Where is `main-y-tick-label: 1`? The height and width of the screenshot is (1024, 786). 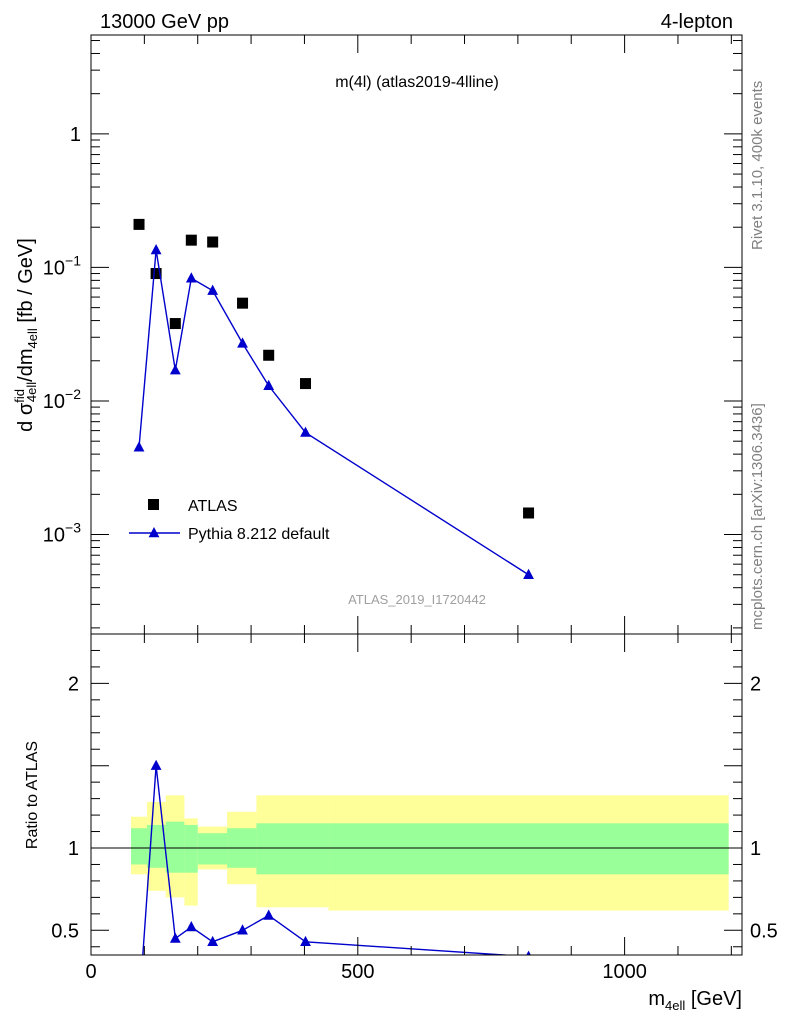
main-y-tick-label: 1 is located at coordinates (75, 135).